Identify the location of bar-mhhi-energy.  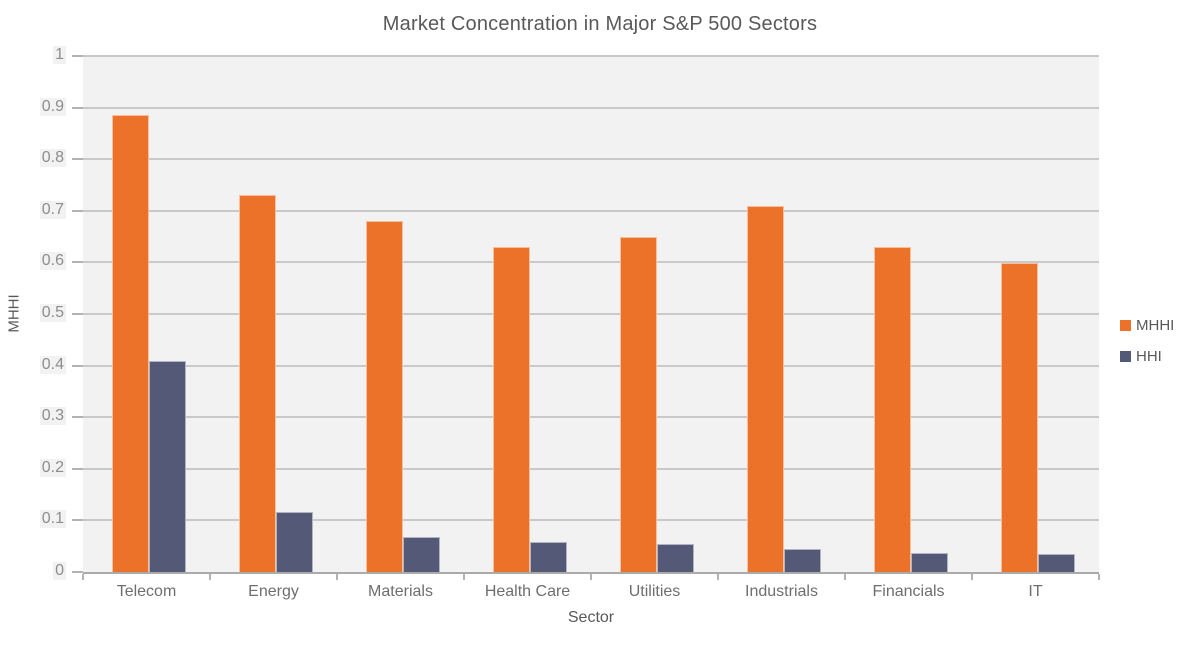
(257, 383).